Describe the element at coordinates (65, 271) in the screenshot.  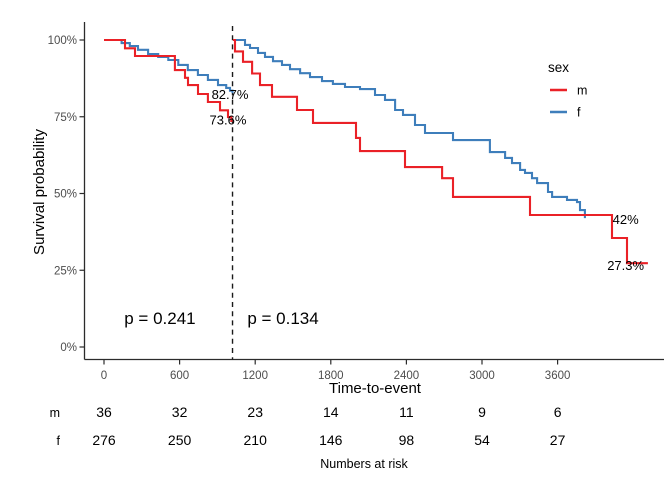
I see `y-tick-label: 25%` at that location.